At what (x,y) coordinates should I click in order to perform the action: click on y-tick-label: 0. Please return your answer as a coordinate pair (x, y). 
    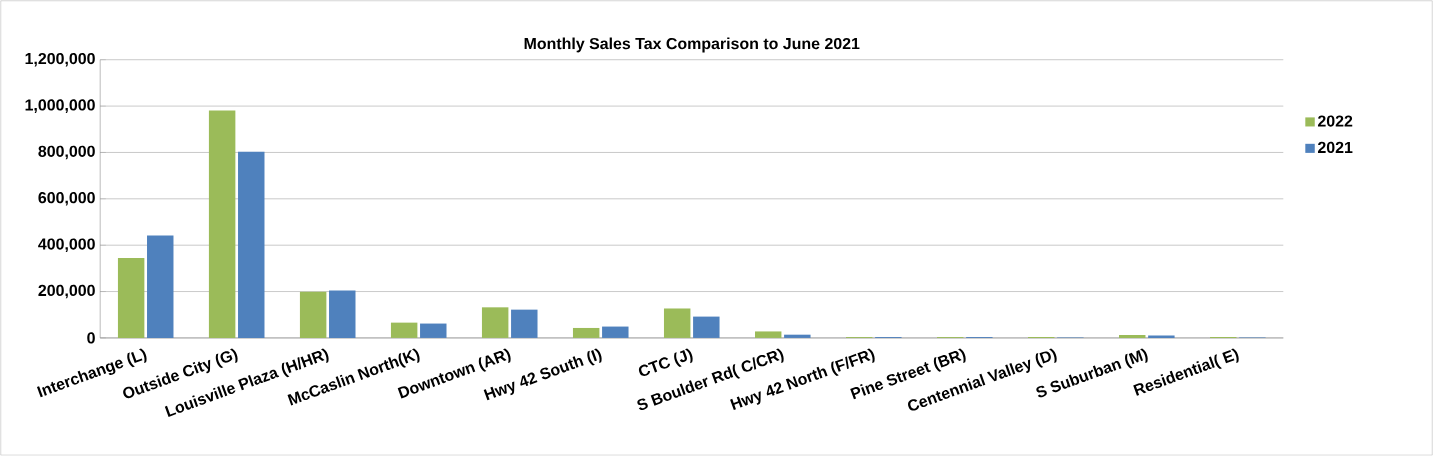
    Looking at the image, I should click on (91, 338).